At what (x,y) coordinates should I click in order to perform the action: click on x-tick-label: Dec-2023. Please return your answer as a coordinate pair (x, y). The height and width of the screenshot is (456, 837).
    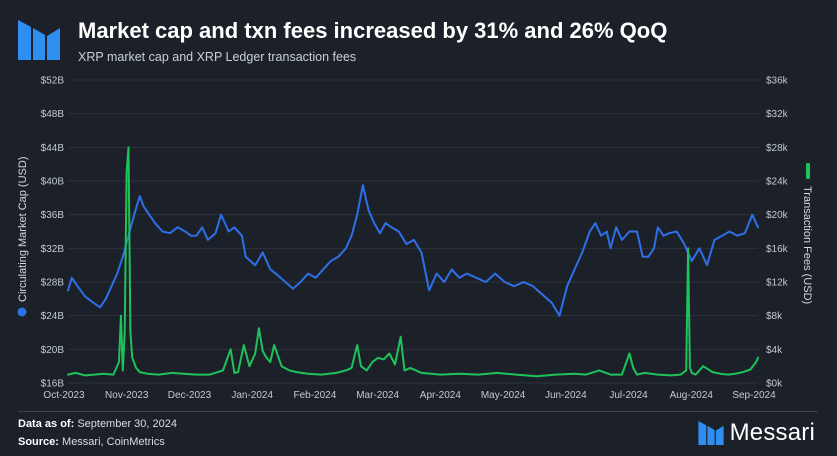
    Looking at the image, I should click on (190, 395).